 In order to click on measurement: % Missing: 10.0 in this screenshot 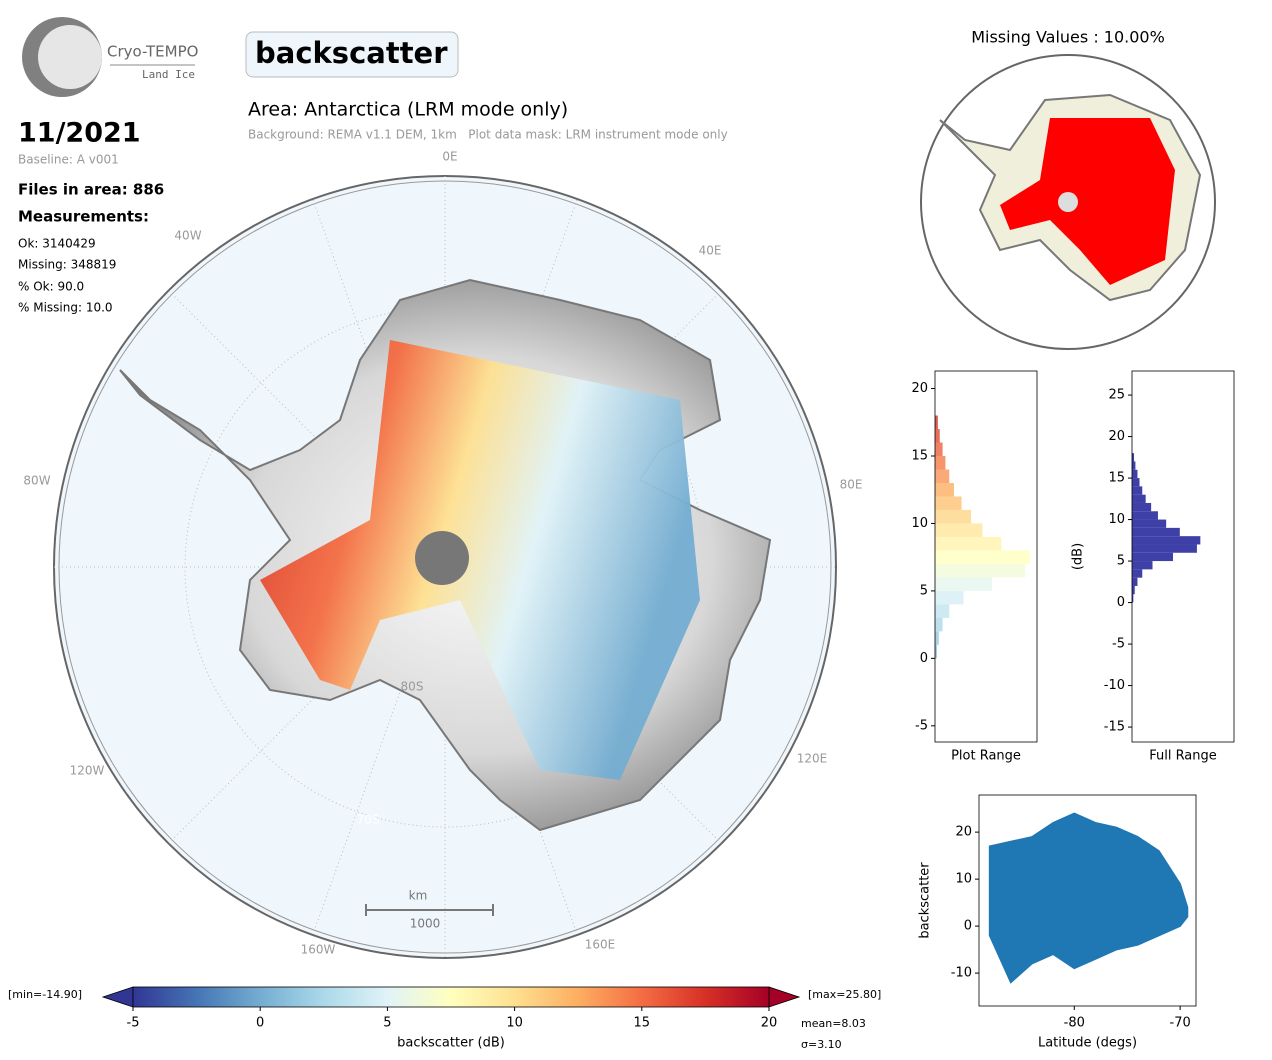, I will do `click(65, 308)`.